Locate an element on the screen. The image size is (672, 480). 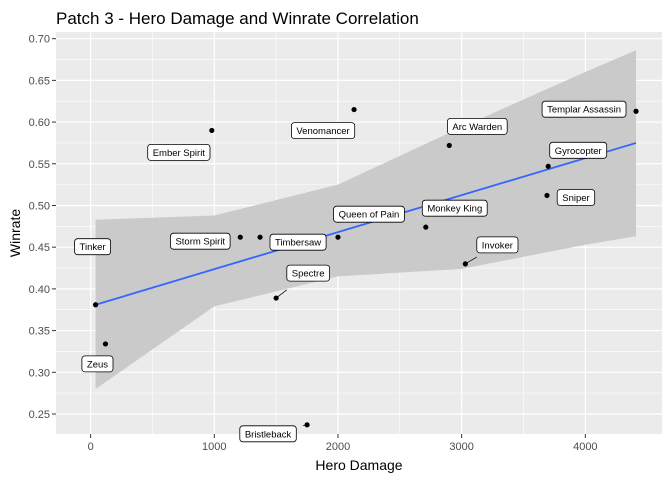
point-label-group: Gyrocopter is located at coordinates (578, 154).